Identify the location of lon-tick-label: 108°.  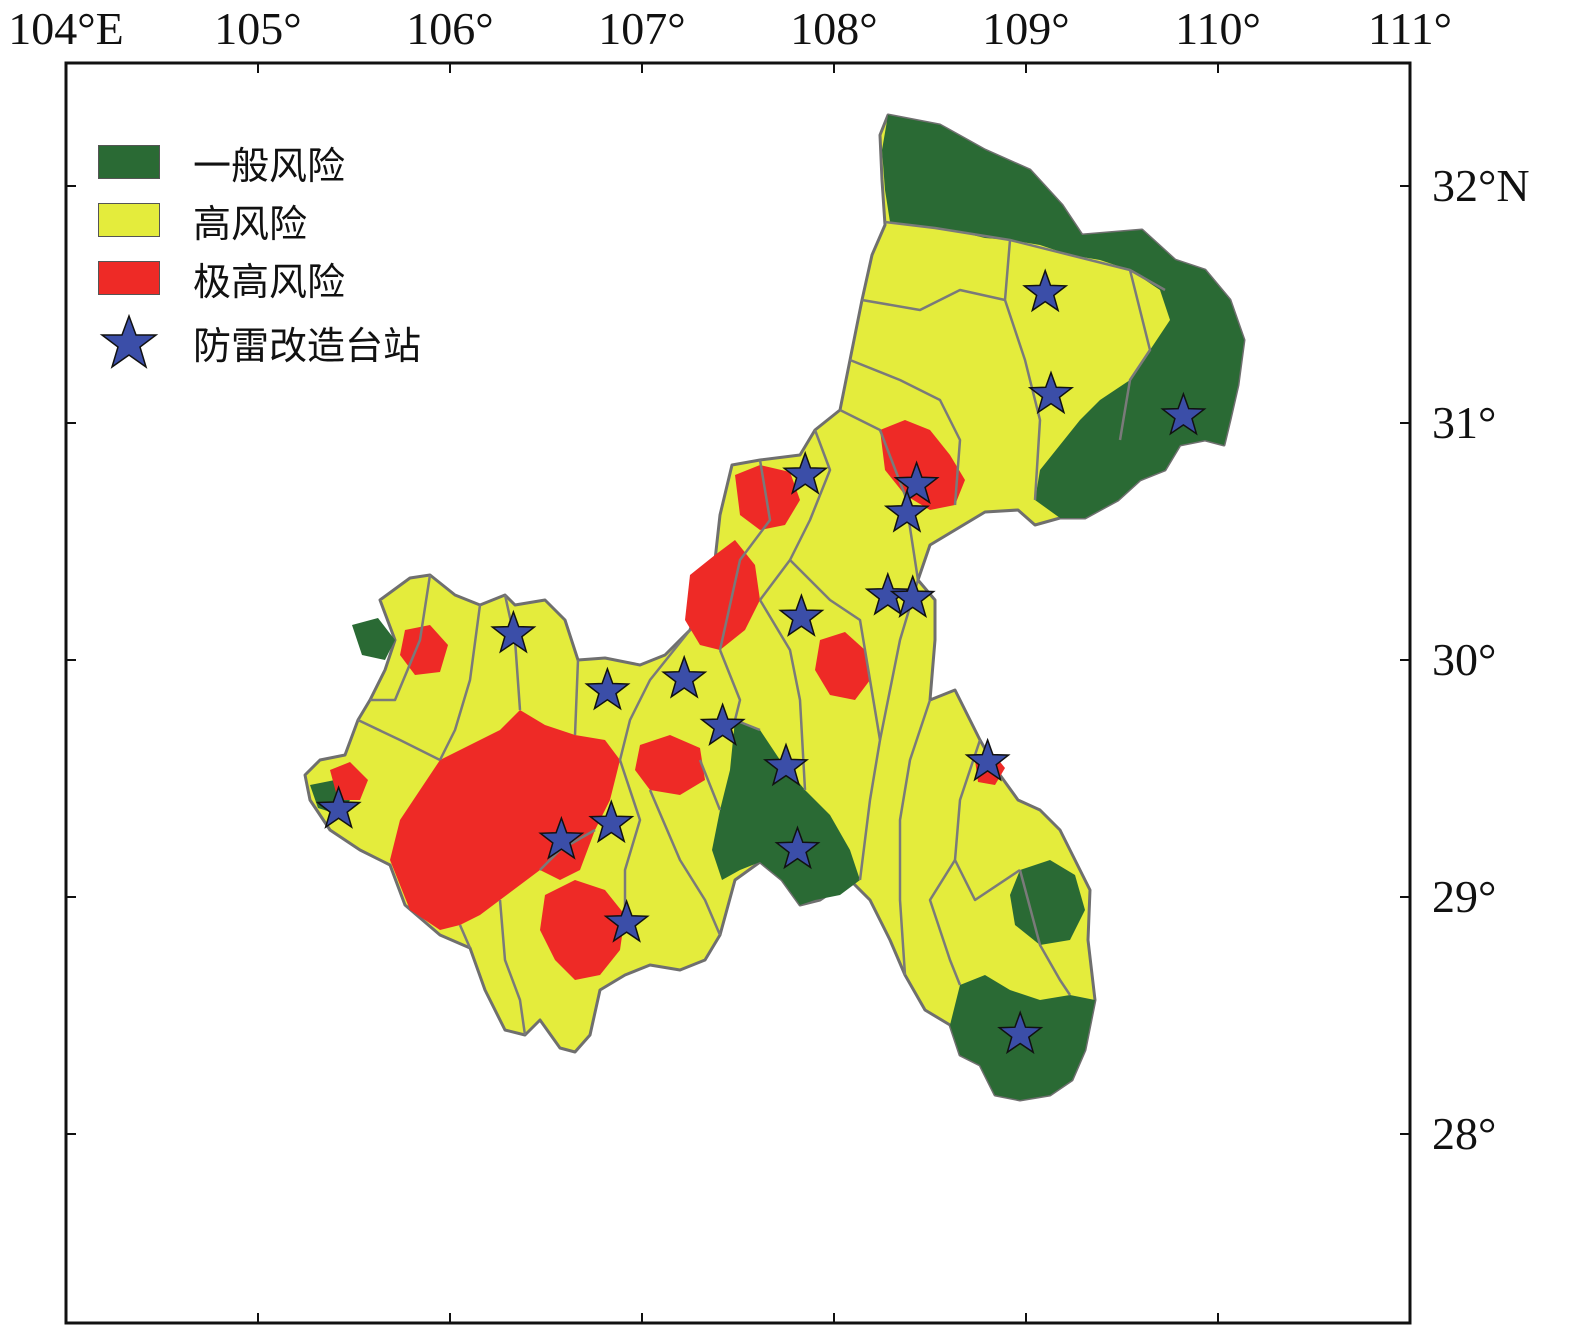
(834, 28).